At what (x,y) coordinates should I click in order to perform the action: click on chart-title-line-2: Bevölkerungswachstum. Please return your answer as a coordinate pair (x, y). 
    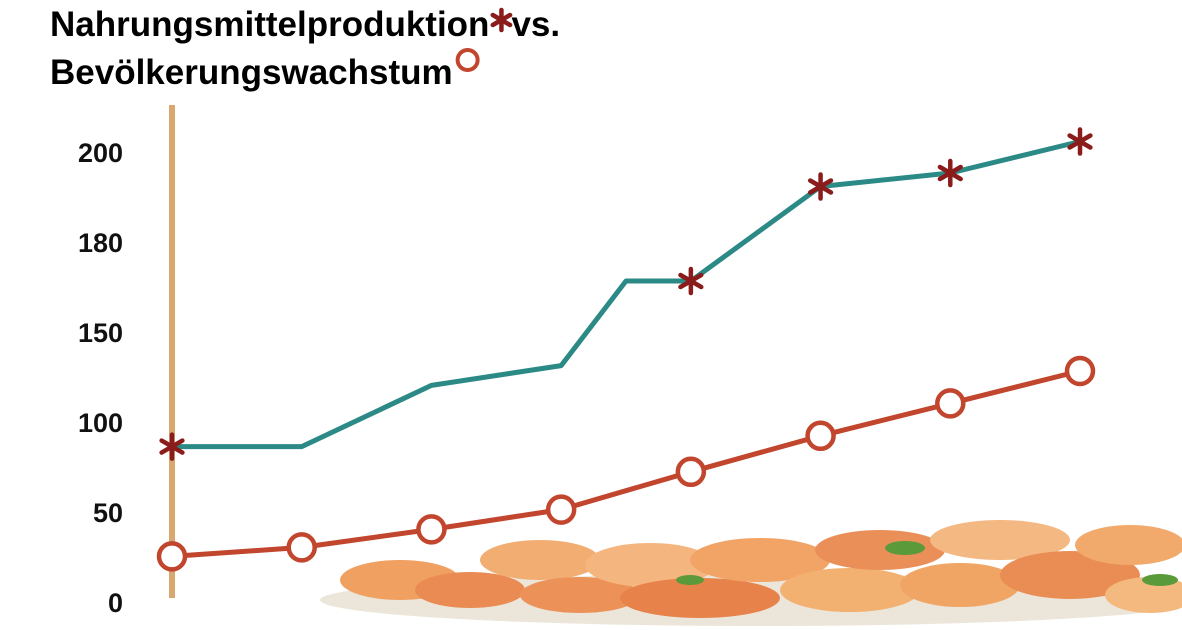
    Looking at the image, I should click on (251, 72).